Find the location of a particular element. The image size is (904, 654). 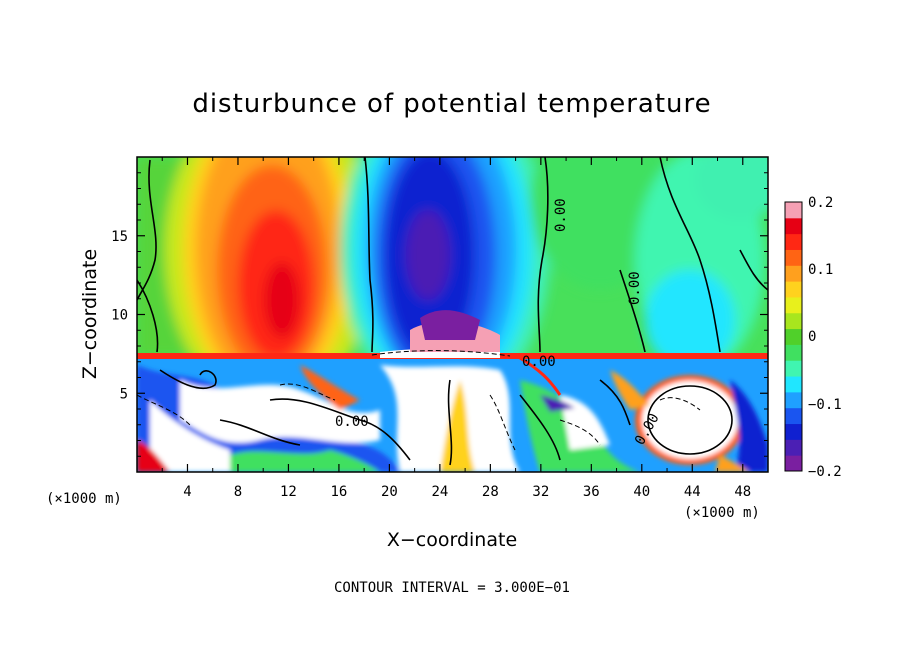

colorbar-tick-labels: 0.2 0.1 0 −0.1 −0.2 is located at coordinates (825, 337).